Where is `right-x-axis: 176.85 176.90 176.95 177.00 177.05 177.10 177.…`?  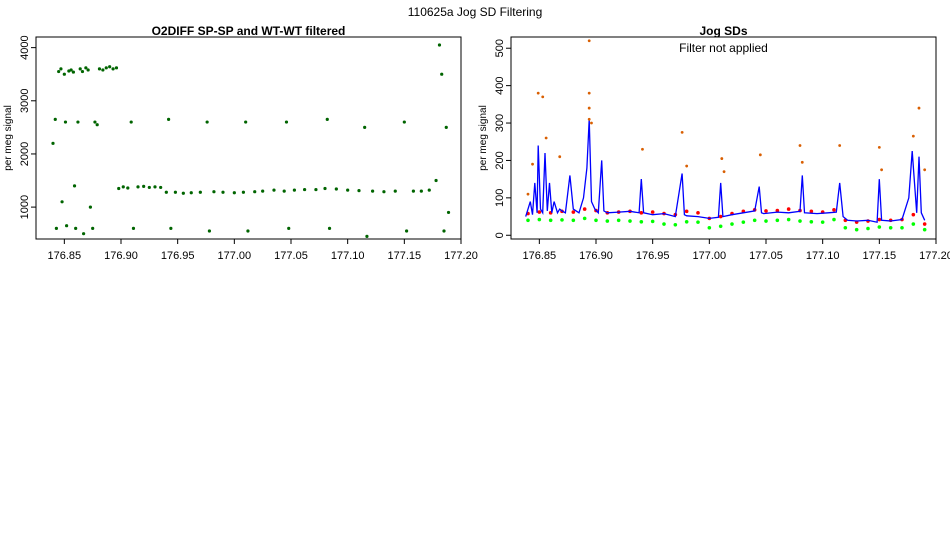
right-x-axis: 176.85 176.90 176.95 177.00 177.05 177.10 177.… is located at coordinates (736, 250).